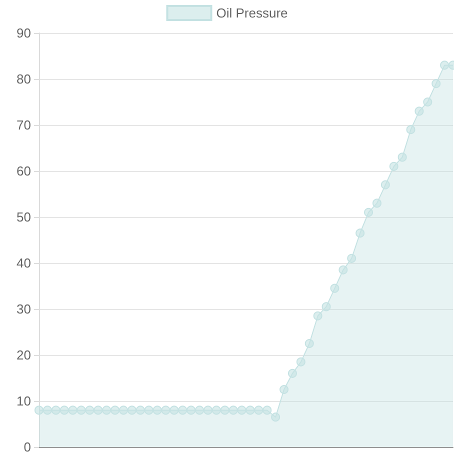  I want to click on y-tick-label: 90, so click(23, 33).